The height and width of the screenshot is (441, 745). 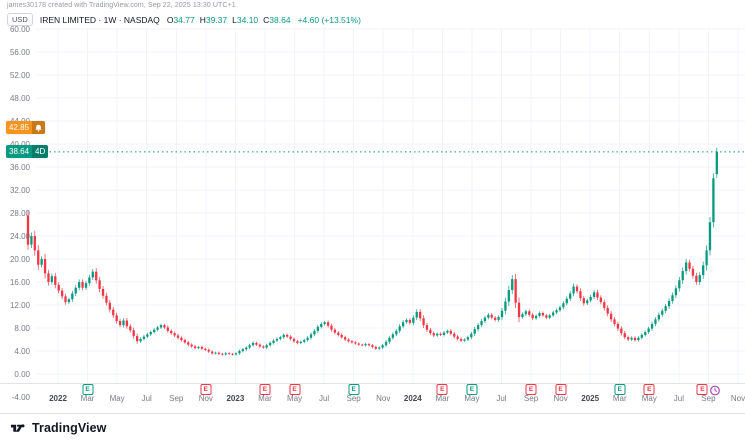 What do you see at coordinates (266, 19) in the screenshot?
I see `close-label: C` at bounding box center [266, 19].